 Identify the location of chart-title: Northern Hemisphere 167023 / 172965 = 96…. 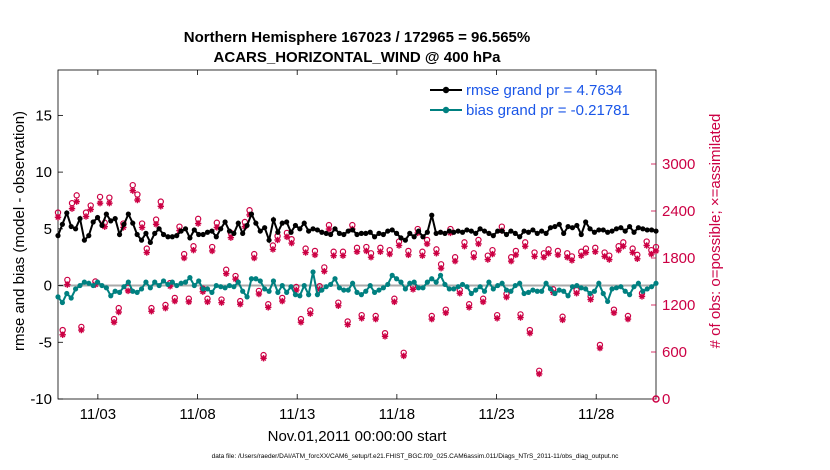
(357, 47).